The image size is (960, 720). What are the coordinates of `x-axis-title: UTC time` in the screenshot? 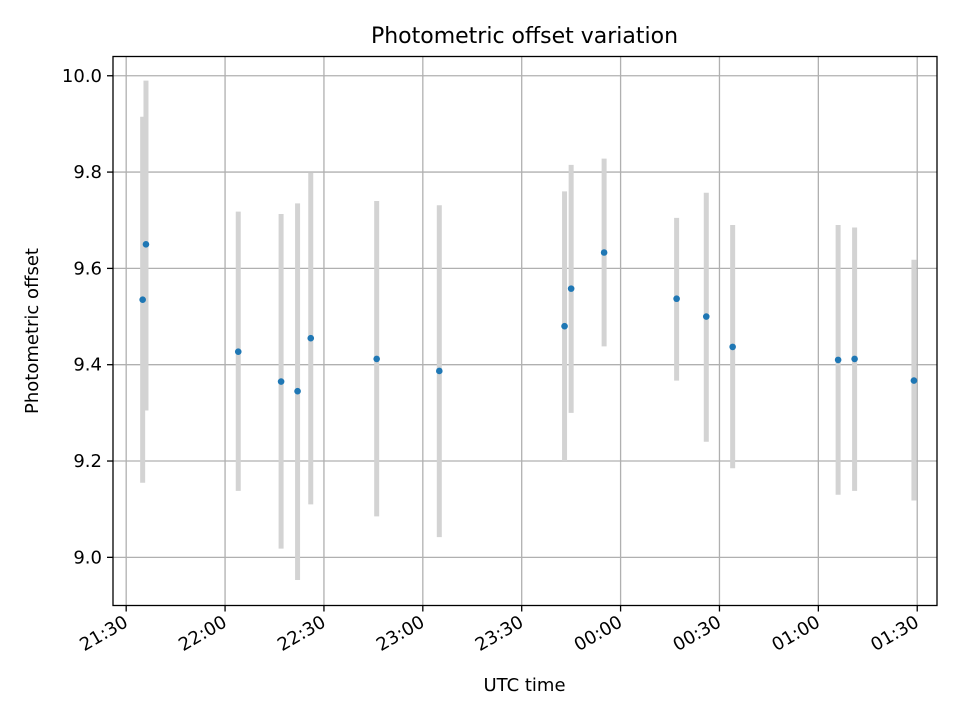 It's located at (524, 685).